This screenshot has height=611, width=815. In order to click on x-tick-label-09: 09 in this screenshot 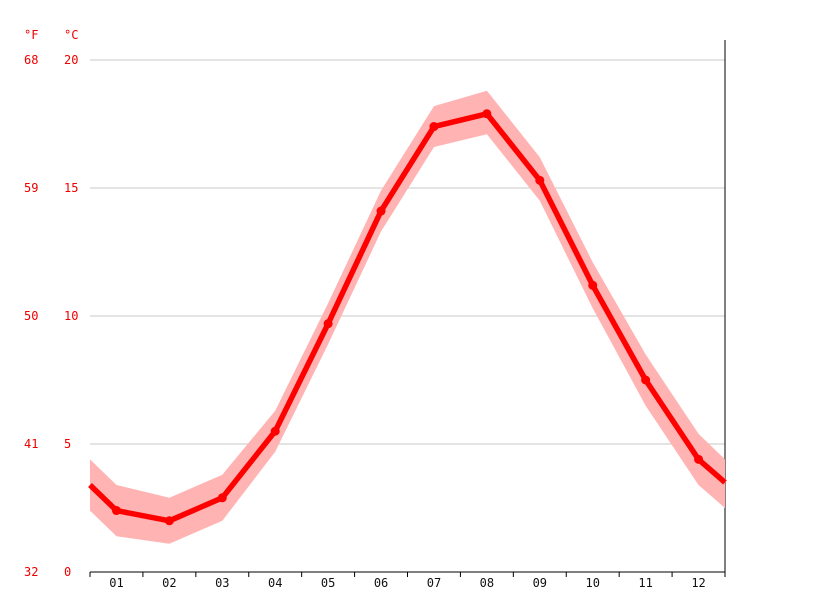, I will do `click(540, 583)`.